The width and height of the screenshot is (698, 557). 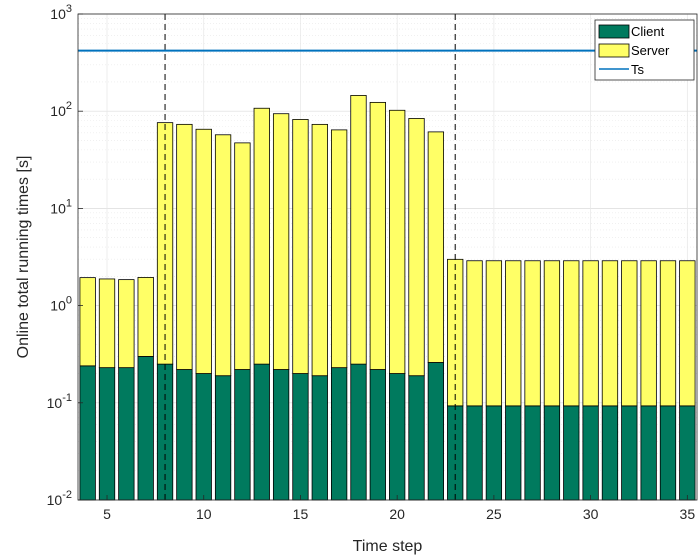 I want to click on x-tick-label: 20, so click(x=397, y=514).